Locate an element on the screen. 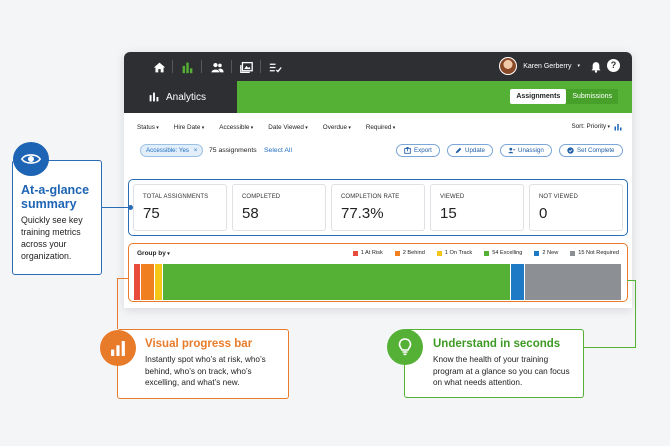 The height and width of the screenshot is (446, 670). metric-label: NOT VIEWED is located at coordinates (558, 197).